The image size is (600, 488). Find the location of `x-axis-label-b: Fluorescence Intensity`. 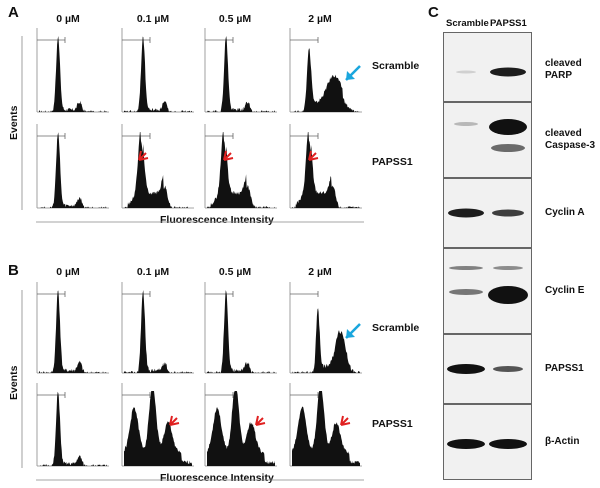

x-axis-label-b: Fluorescence Intensity is located at coordinates (217, 478).